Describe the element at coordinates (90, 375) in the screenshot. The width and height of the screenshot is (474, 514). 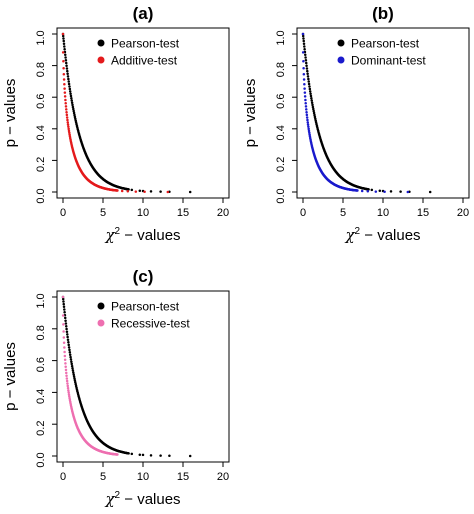
I see `series-recessive-test` at that location.